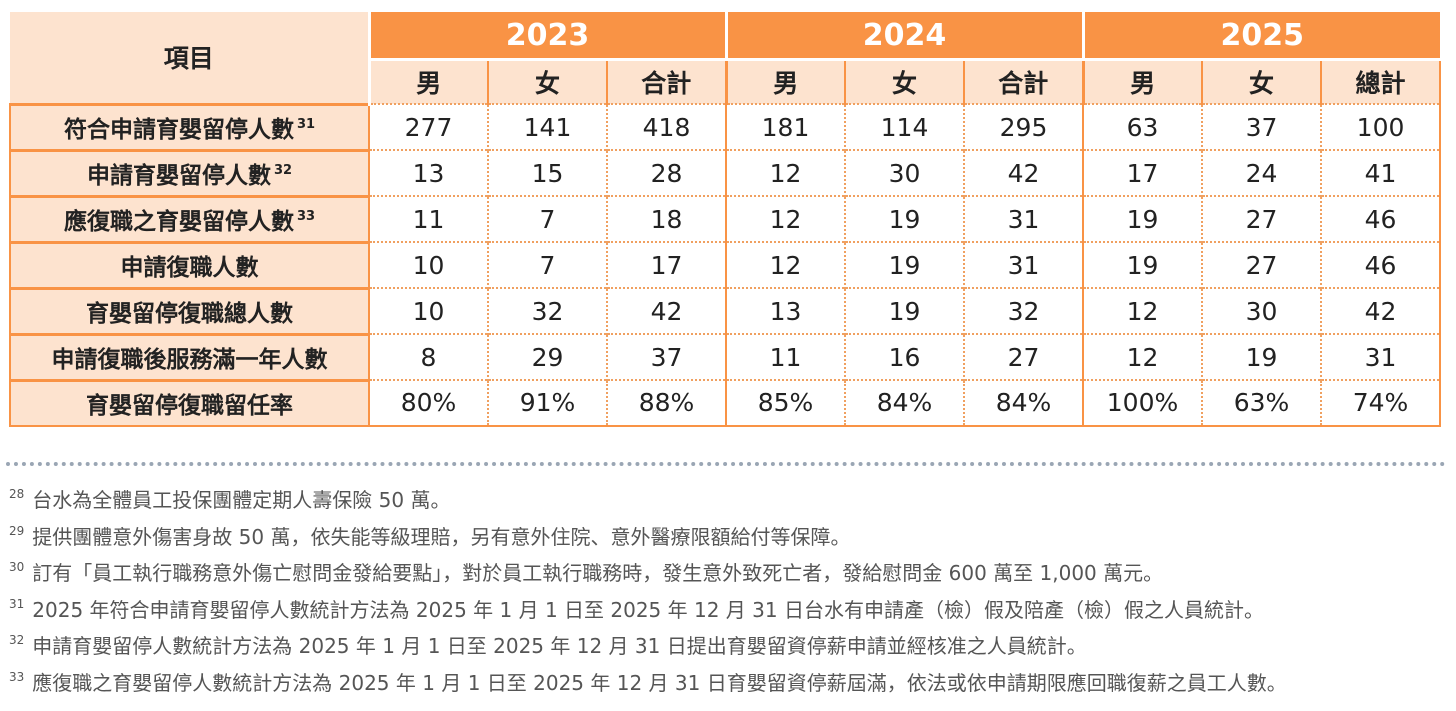  Describe the element at coordinates (428, 356) in the screenshot. I see `table-cell: 8` at that location.